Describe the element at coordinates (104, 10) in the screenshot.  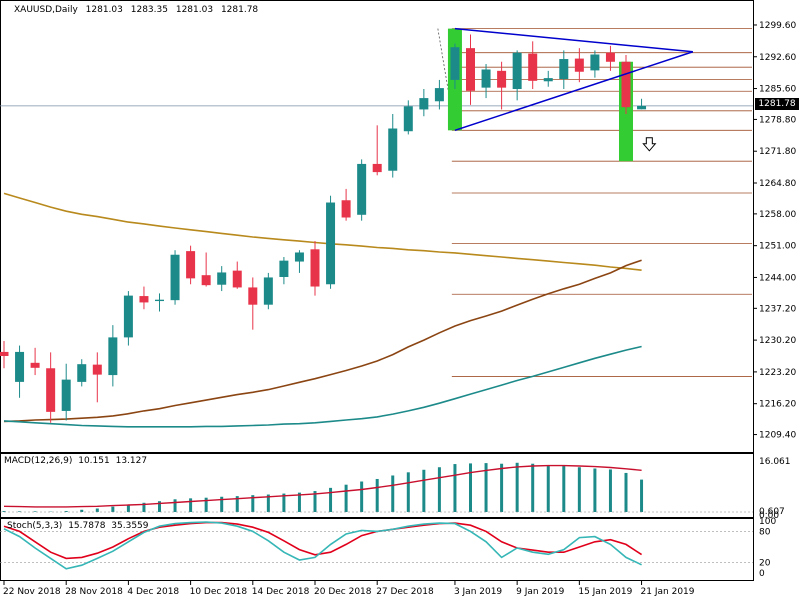
I see `open-value: 1281.03` at that location.